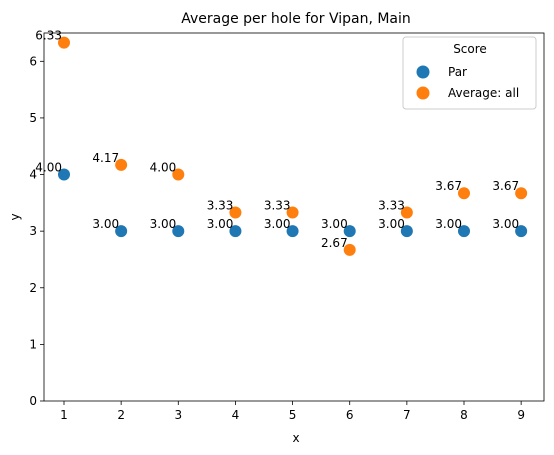 Image resolution: width=554 pixels, height=455 pixels. What do you see at coordinates (15, 216) in the screenshot?
I see `y-axis-label: y` at bounding box center [15, 216].